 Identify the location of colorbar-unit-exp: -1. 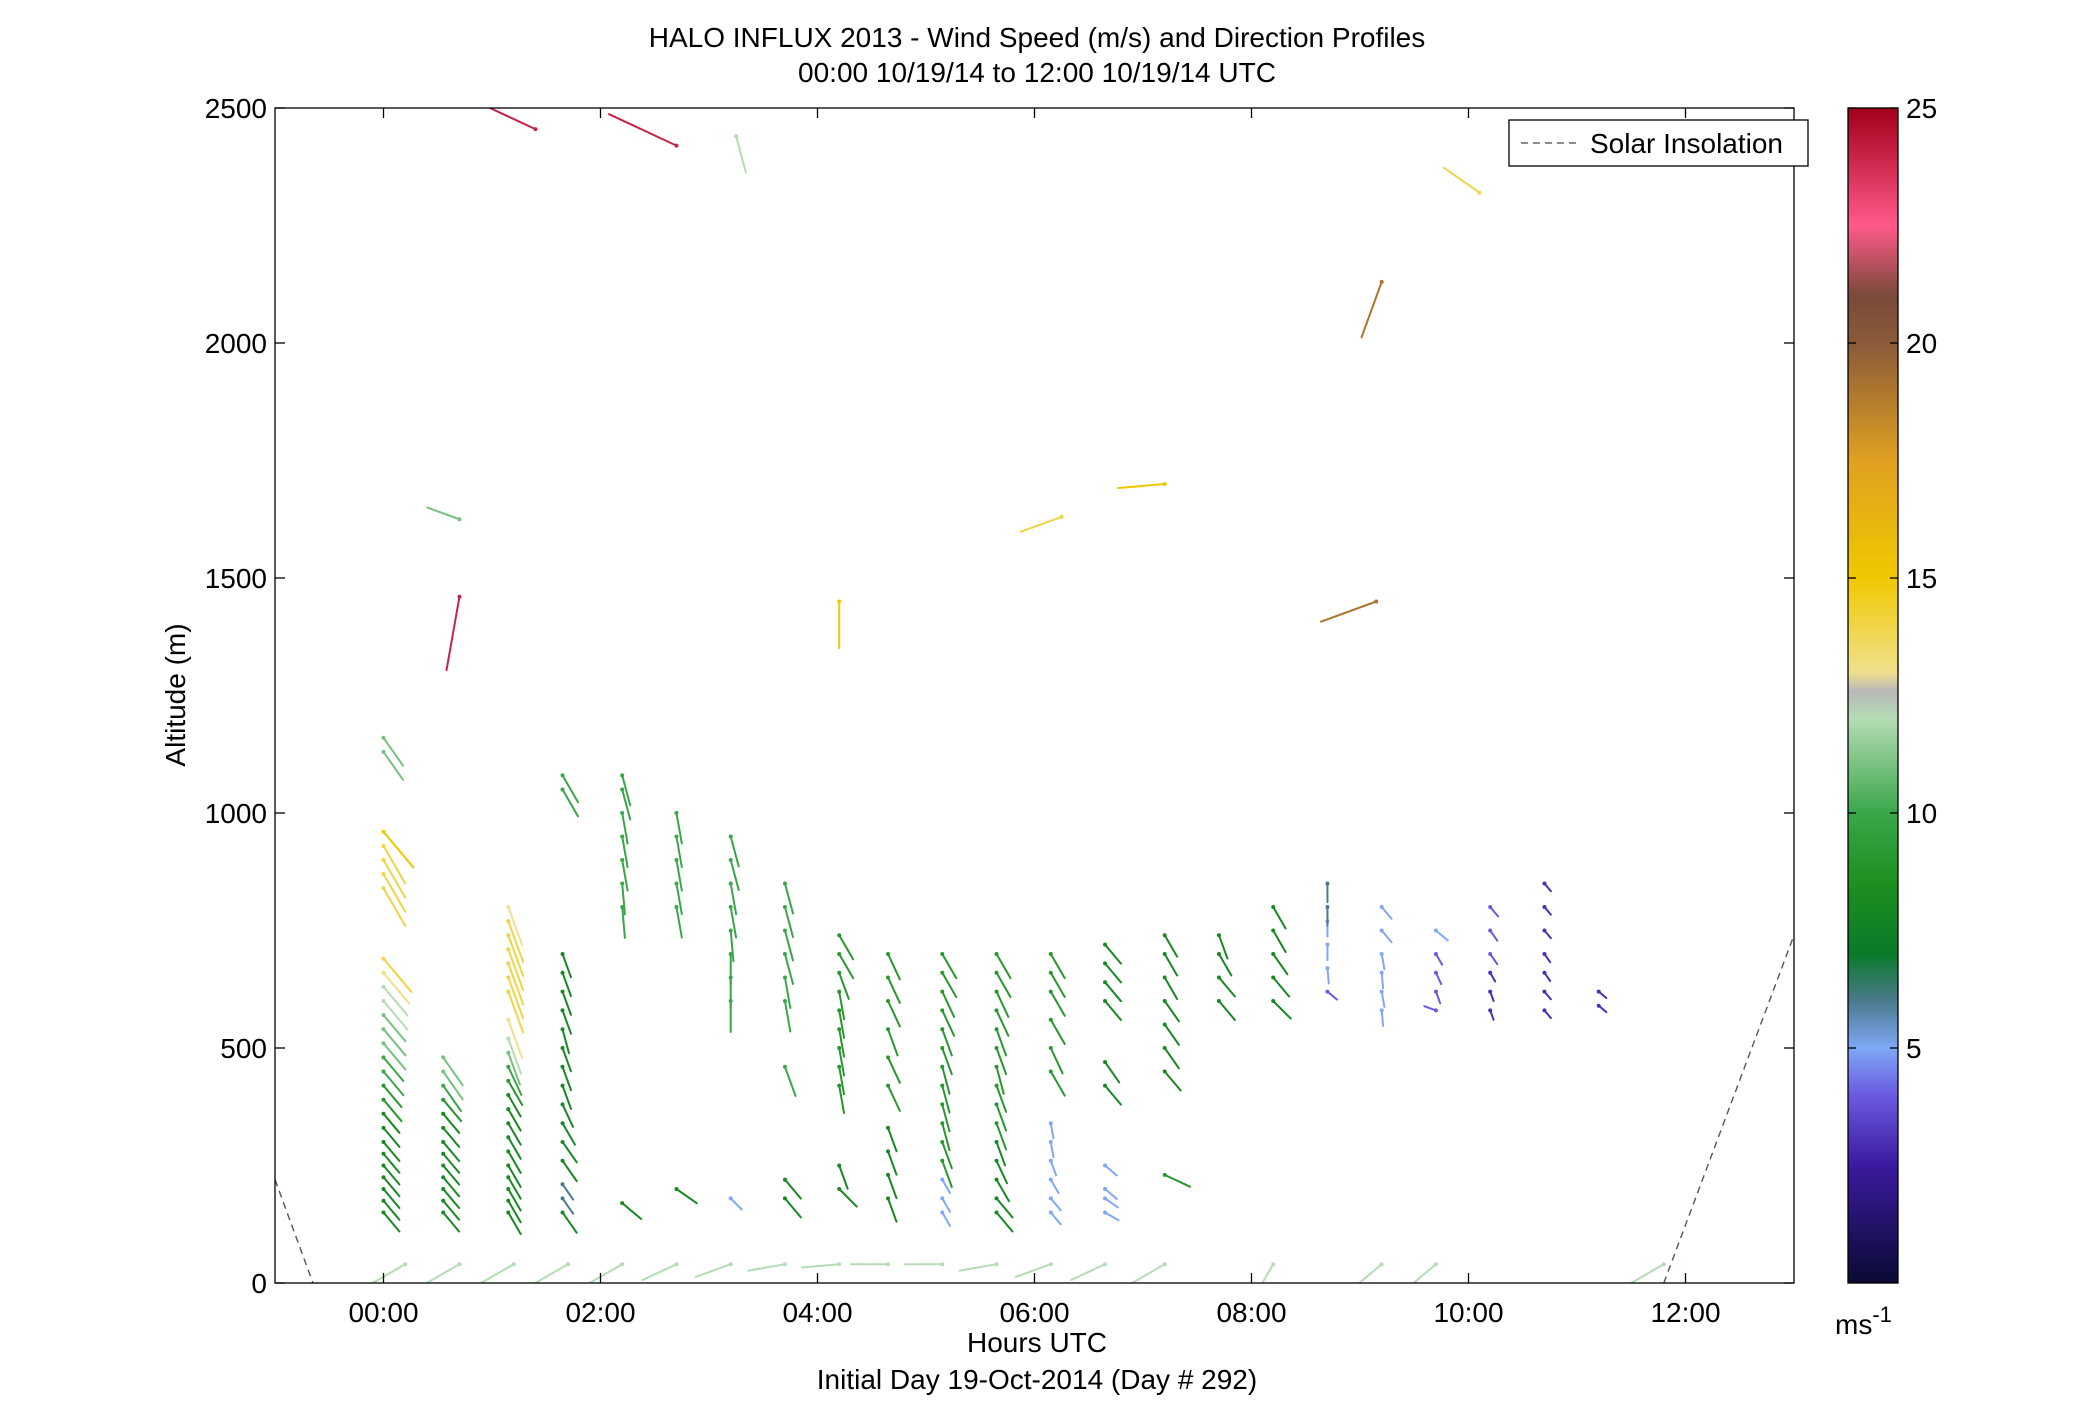
(1882, 1314).